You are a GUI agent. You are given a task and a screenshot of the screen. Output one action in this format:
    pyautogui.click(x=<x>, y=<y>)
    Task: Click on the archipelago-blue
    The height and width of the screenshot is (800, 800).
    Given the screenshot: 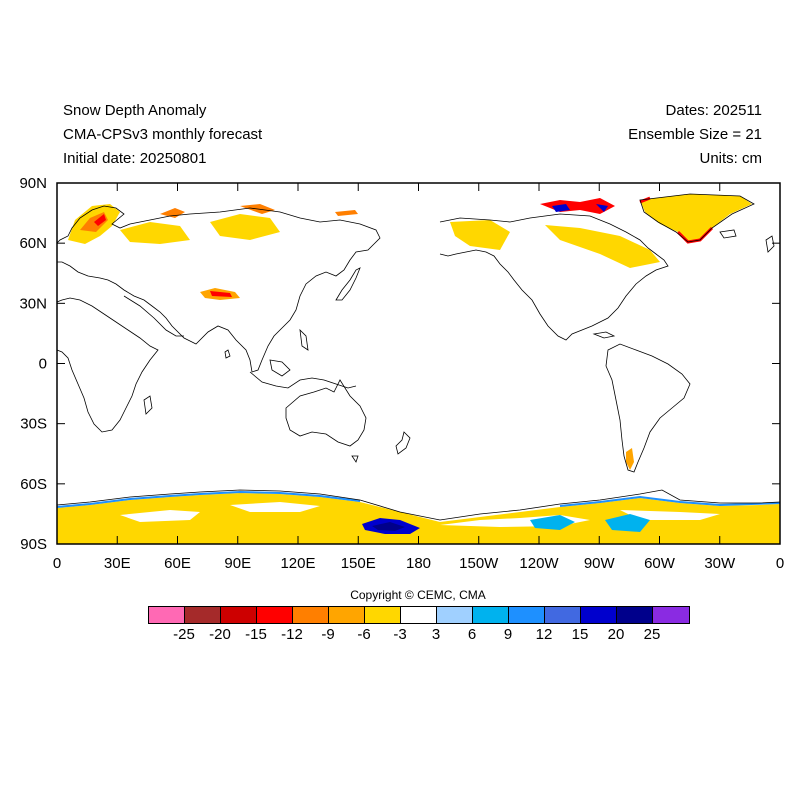 What is the action you would take?
    pyautogui.click(x=580, y=208)
    